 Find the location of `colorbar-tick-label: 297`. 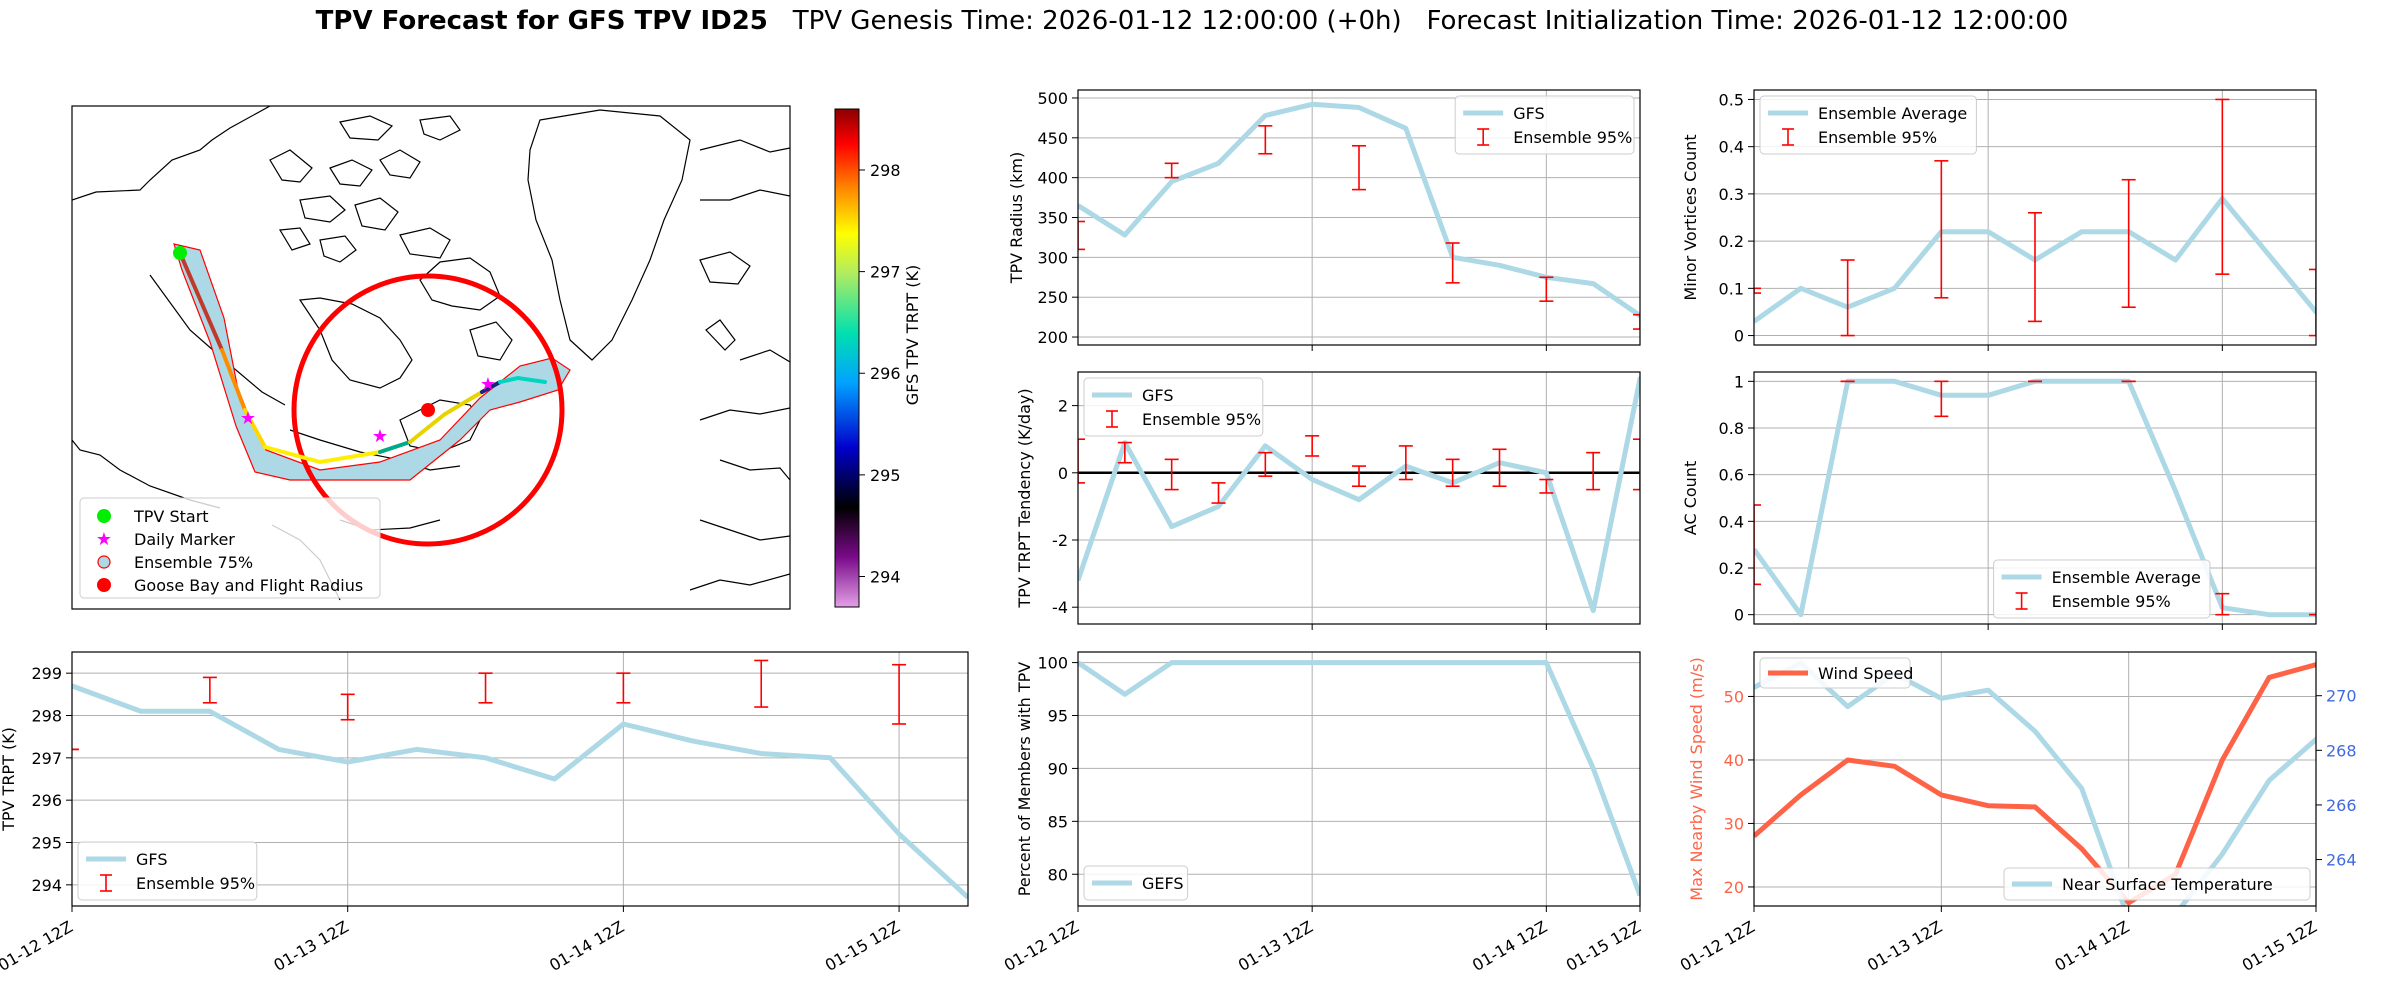

colorbar-tick-label: 297 is located at coordinates (885, 272).